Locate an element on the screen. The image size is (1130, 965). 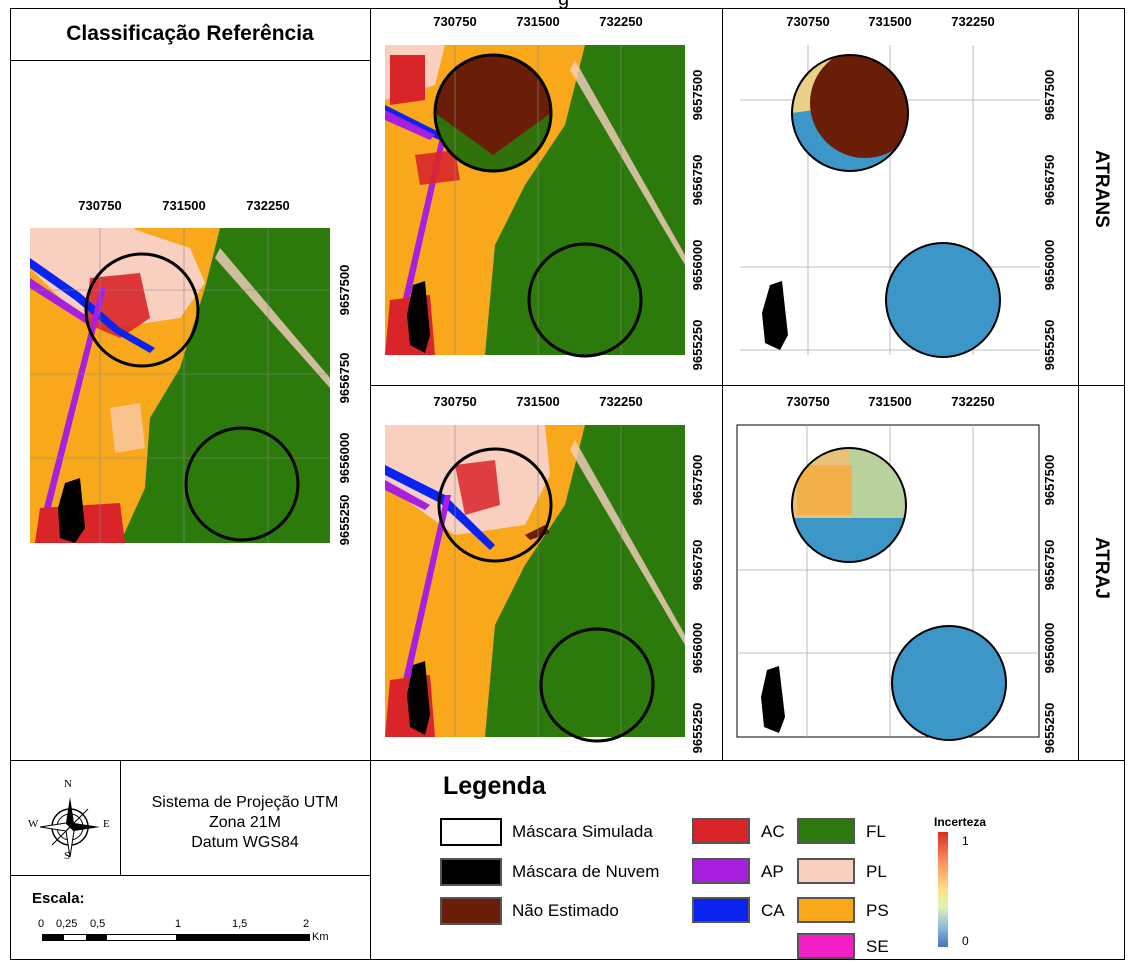
projection-line1: Sistema de Projeção UTM is located at coordinates (245, 802).